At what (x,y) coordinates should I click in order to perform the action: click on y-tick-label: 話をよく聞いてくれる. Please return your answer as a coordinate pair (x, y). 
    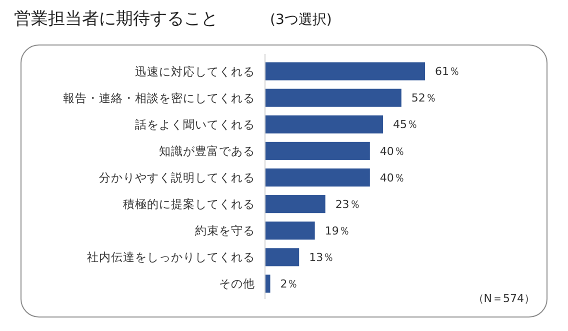
    Looking at the image, I should click on (195, 124).